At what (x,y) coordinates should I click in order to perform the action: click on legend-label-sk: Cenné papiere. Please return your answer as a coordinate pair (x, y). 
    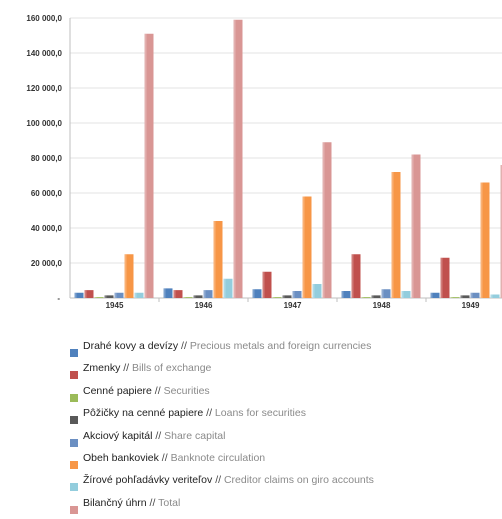
    Looking at the image, I should click on (117, 391).